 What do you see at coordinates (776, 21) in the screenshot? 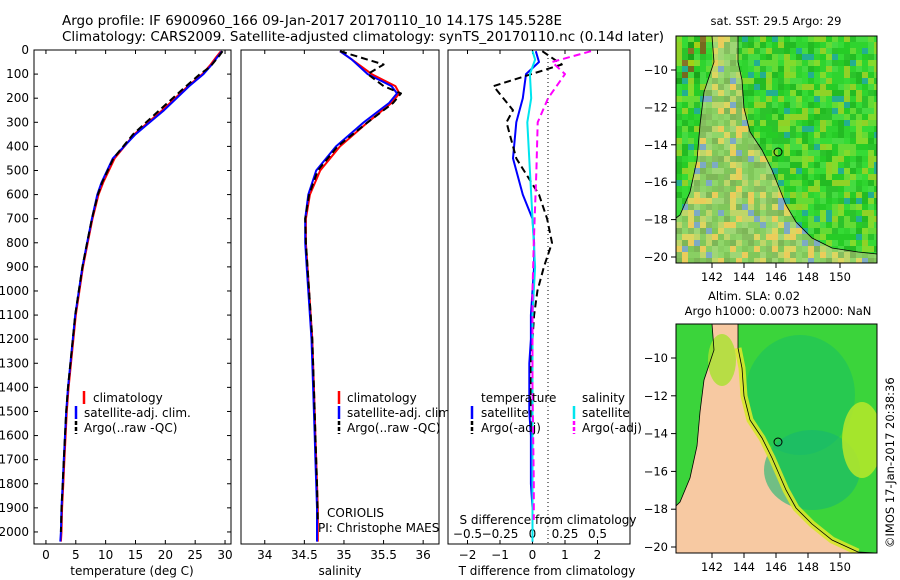
I see `sst-map-title: sat. SST: 29.5 Argo: 29` at bounding box center [776, 21].